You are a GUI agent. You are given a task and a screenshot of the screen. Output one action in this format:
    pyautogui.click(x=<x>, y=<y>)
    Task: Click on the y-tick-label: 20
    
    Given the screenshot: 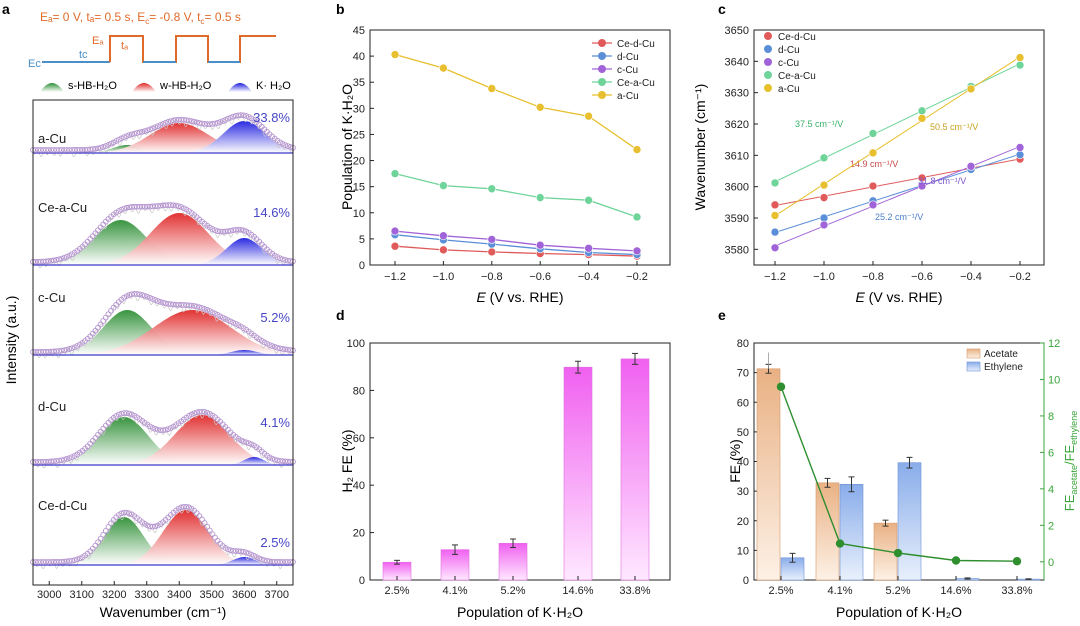 What is the action you would take?
    pyautogui.click(x=359, y=162)
    